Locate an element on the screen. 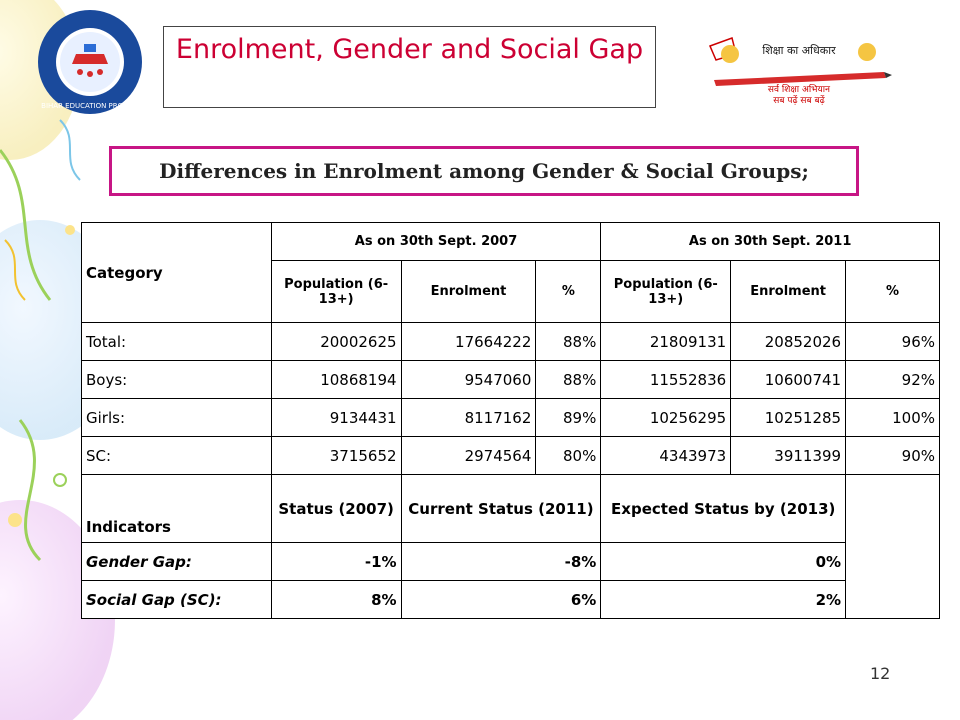 The image size is (960, 720). enrolment-2007: 17664222 is located at coordinates (468, 341).